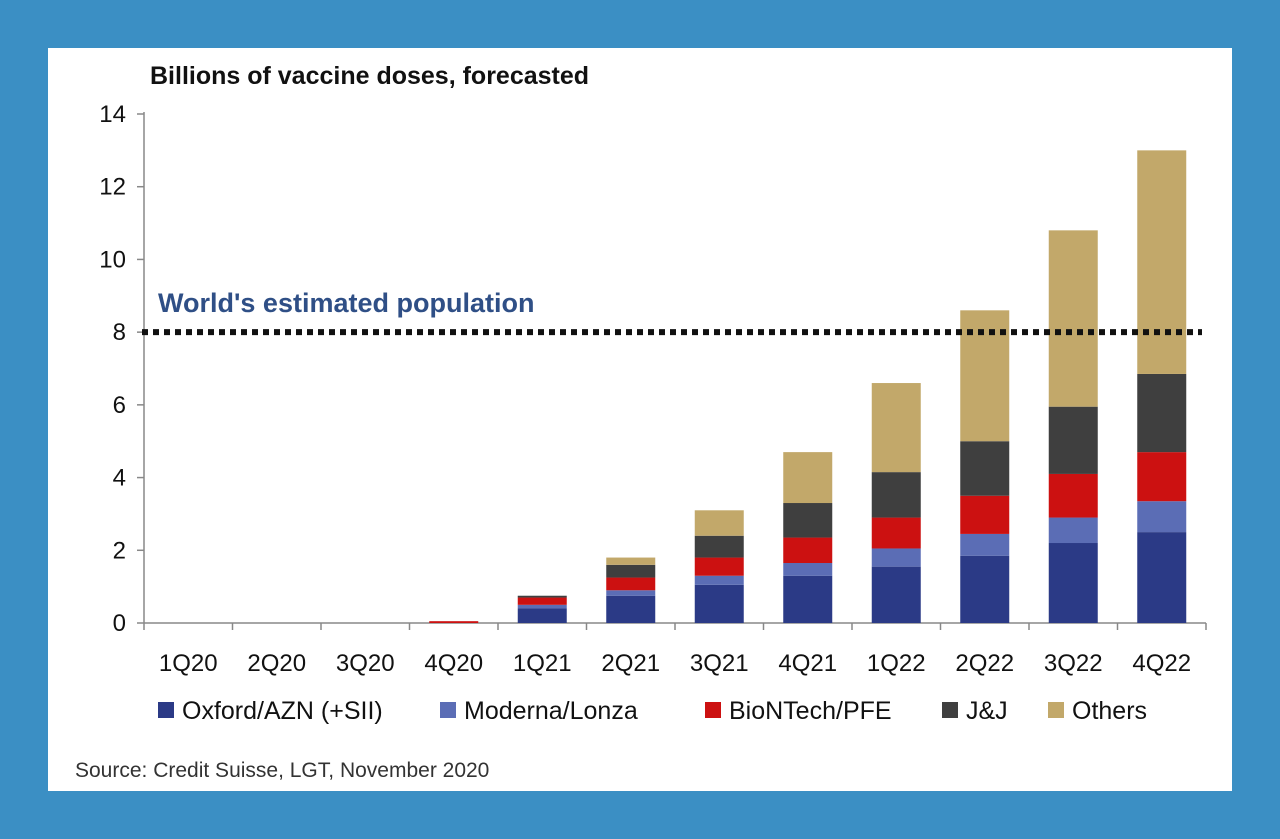 This screenshot has width=1280, height=839. I want to click on y-tick-label: 6, so click(119, 405).